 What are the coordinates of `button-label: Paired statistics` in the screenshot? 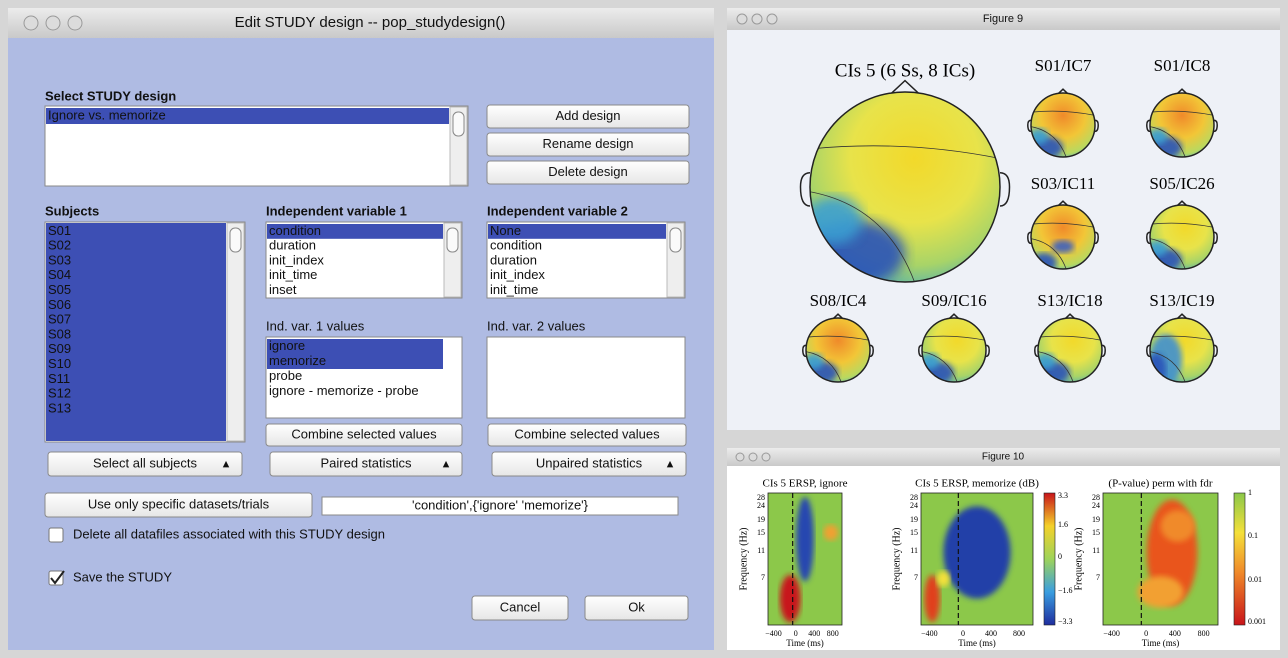 It's located at (366, 462).